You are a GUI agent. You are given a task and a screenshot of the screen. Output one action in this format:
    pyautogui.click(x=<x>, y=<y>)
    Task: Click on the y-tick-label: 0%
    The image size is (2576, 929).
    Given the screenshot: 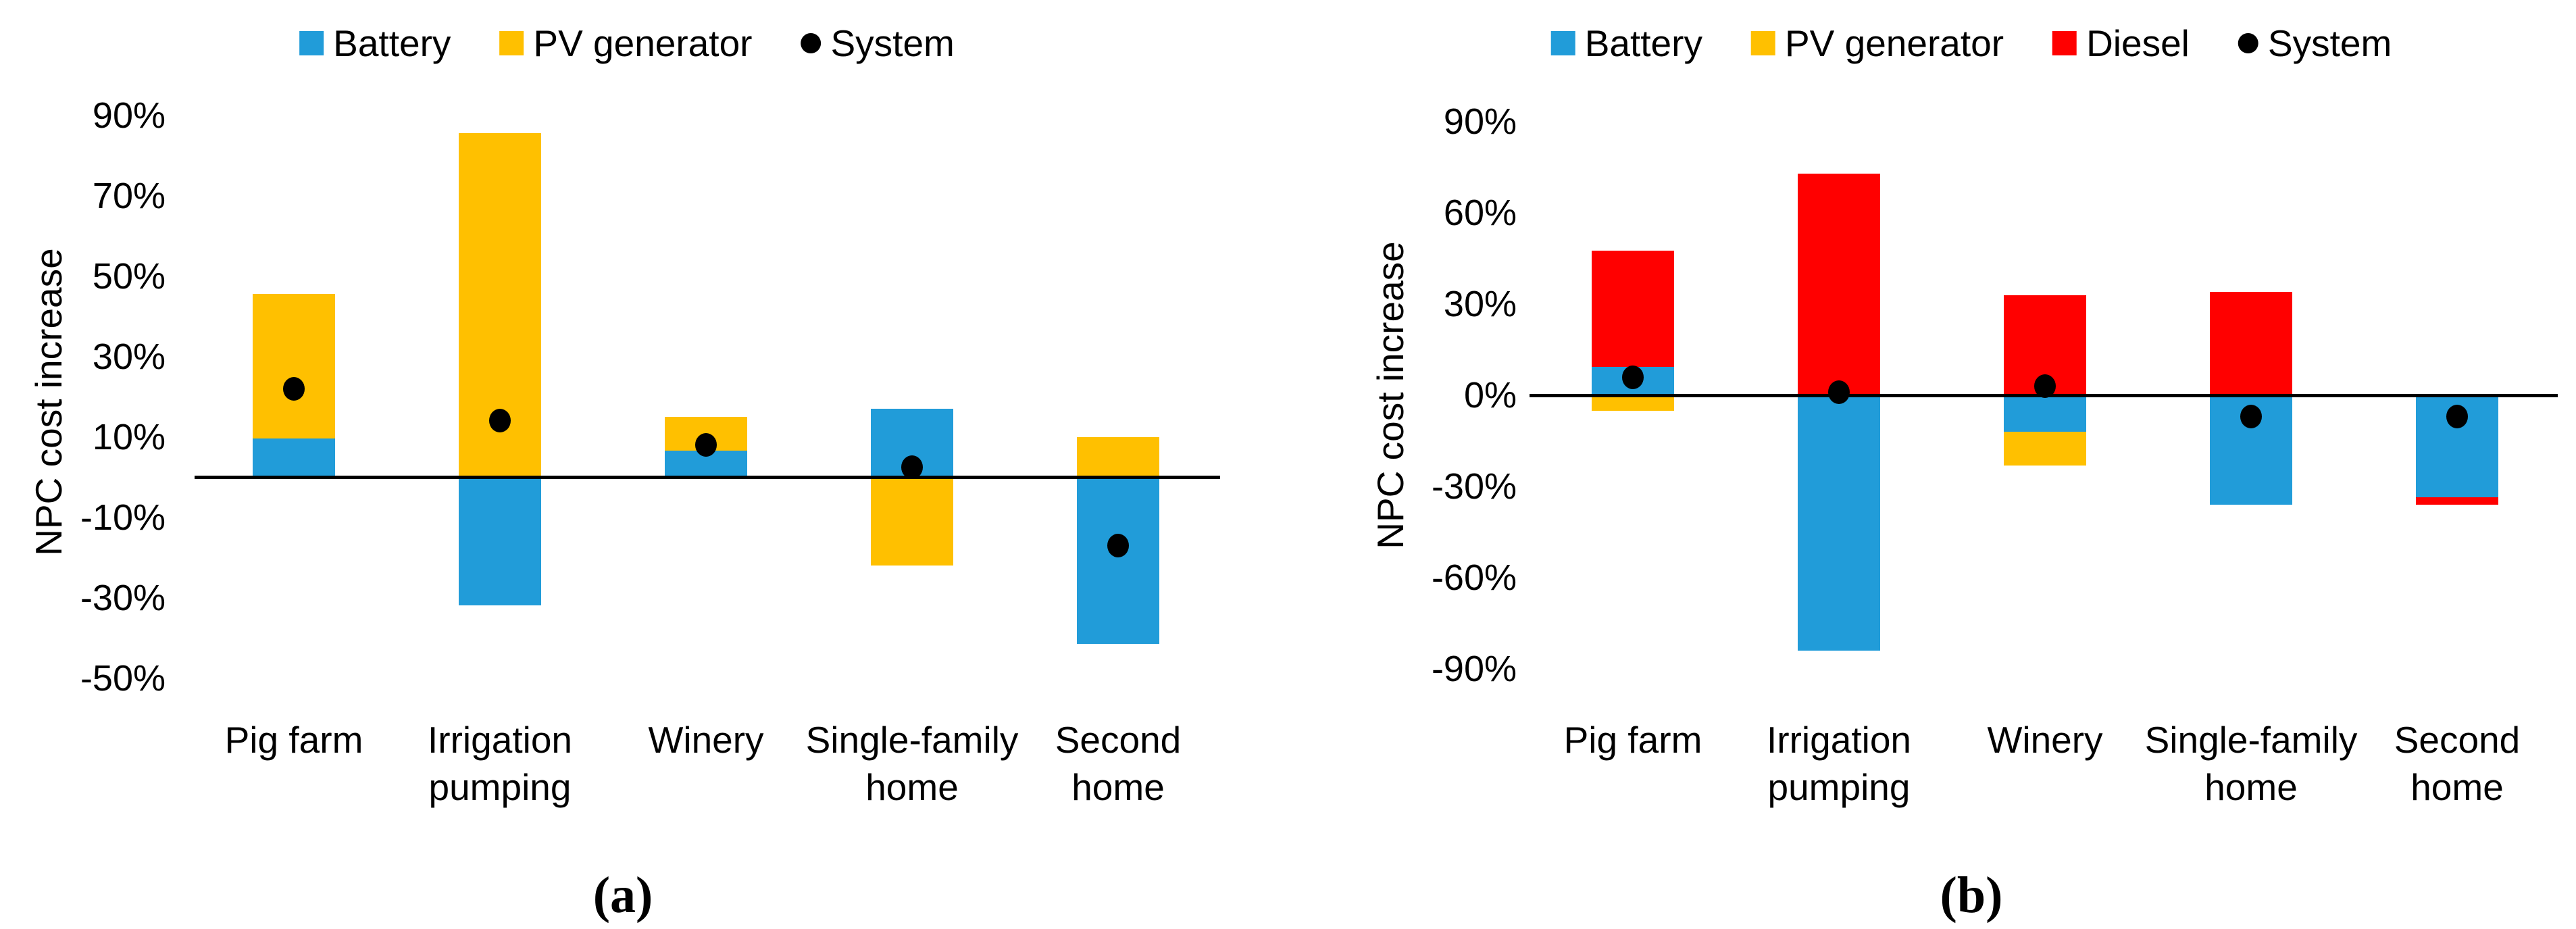 What is the action you would take?
    pyautogui.click(x=1490, y=395)
    